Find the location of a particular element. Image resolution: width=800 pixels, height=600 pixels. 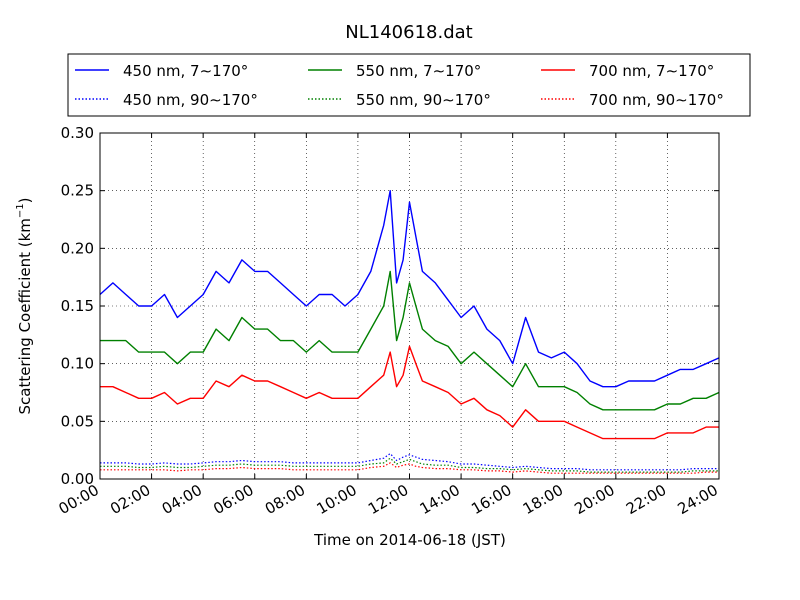

chart-title: NL140618.dat is located at coordinates (408, 32).